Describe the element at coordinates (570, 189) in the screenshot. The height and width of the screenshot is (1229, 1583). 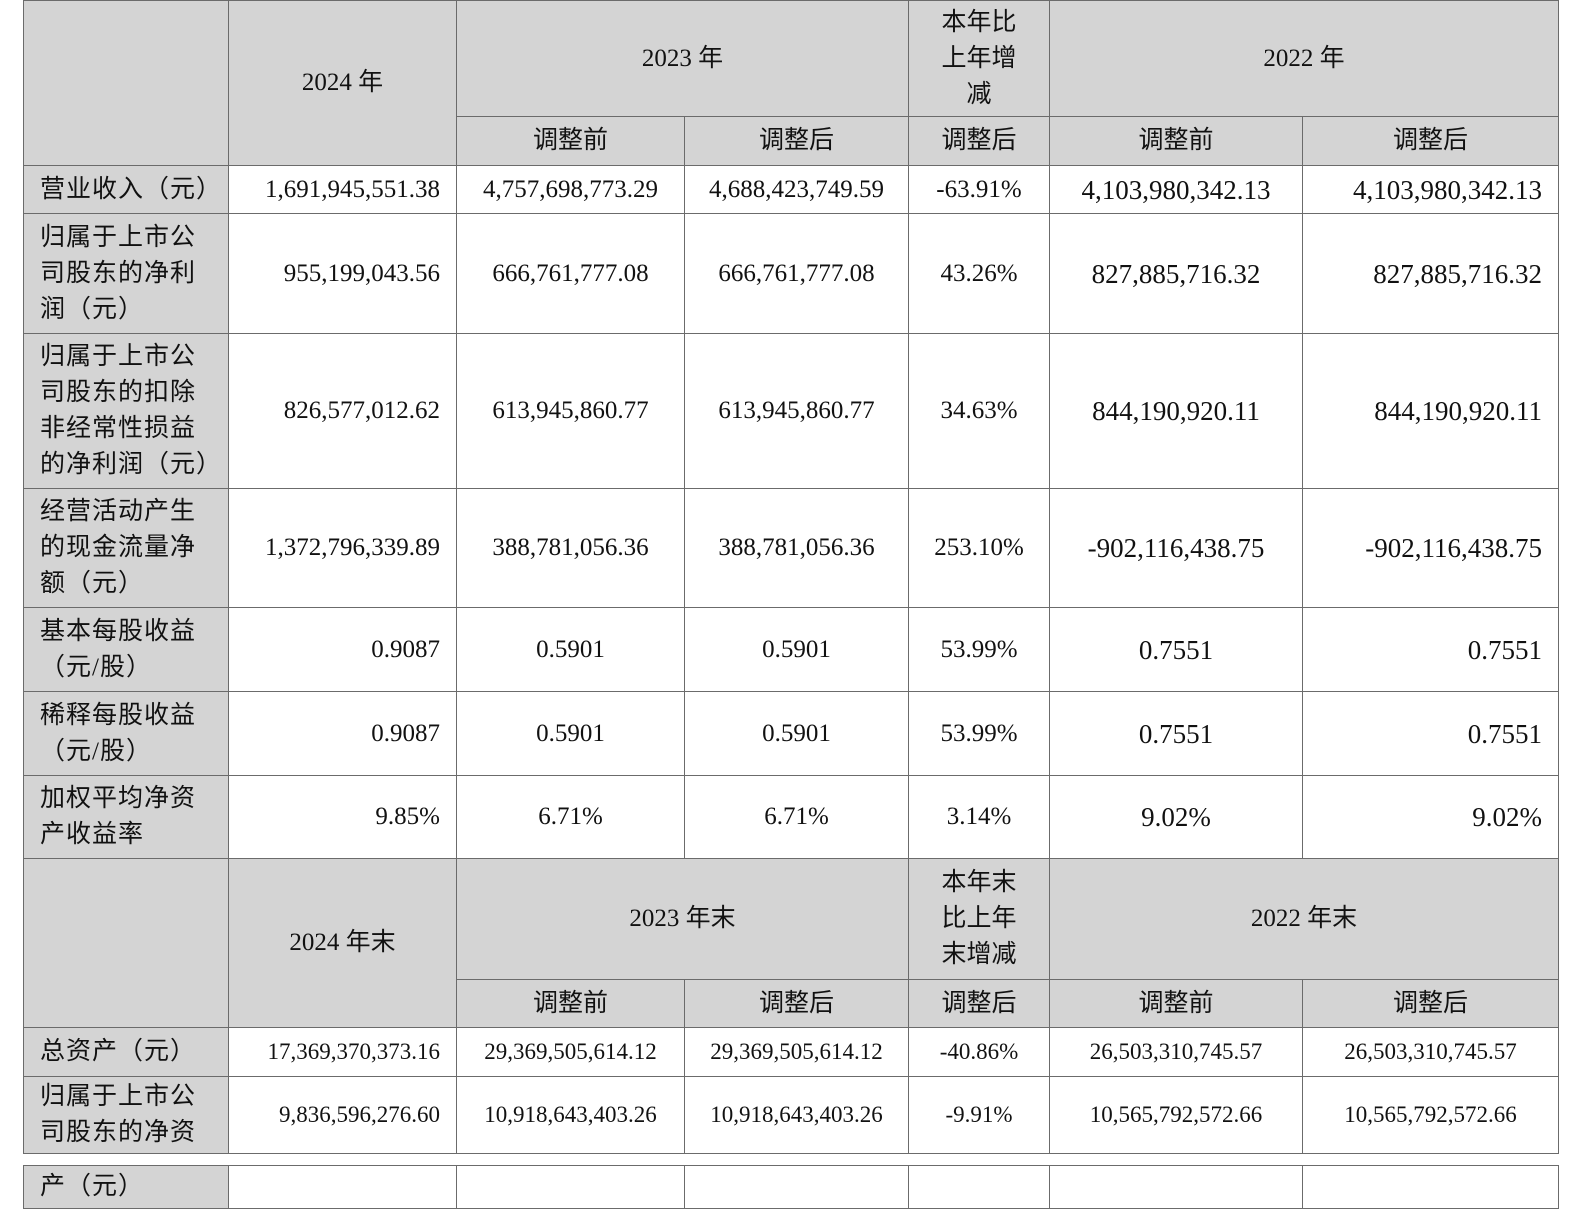
I see `value-2023-before: 4,757,698,773.29` at that location.